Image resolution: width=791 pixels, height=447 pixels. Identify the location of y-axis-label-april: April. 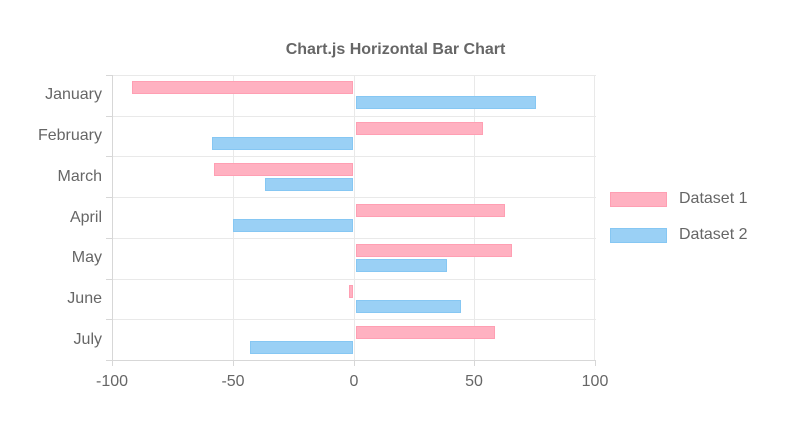
(85, 217).